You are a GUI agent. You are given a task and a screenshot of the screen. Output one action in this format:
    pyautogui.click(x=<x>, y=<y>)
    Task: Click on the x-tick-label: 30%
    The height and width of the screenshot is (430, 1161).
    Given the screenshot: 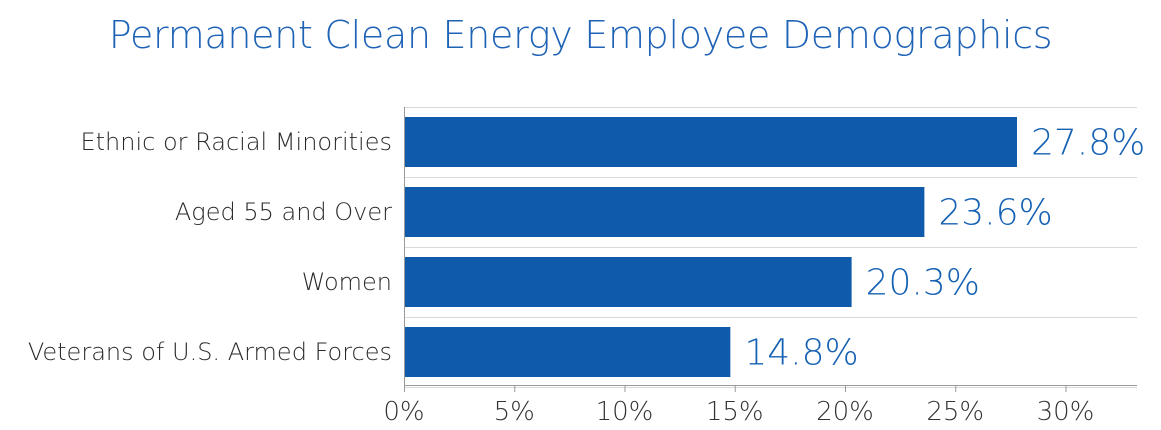 What is the action you would take?
    pyautogui.click(x=1066, y=412)
    